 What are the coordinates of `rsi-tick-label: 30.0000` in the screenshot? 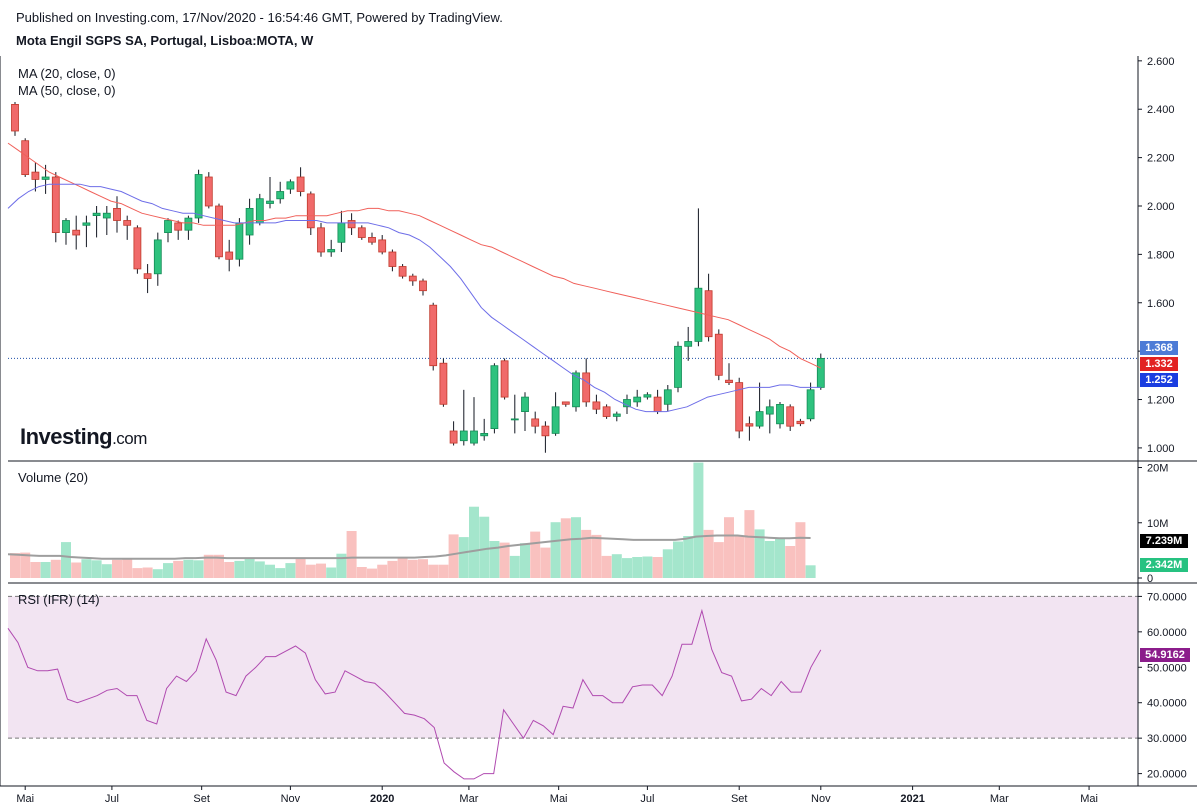 It's located at (1167, 739).